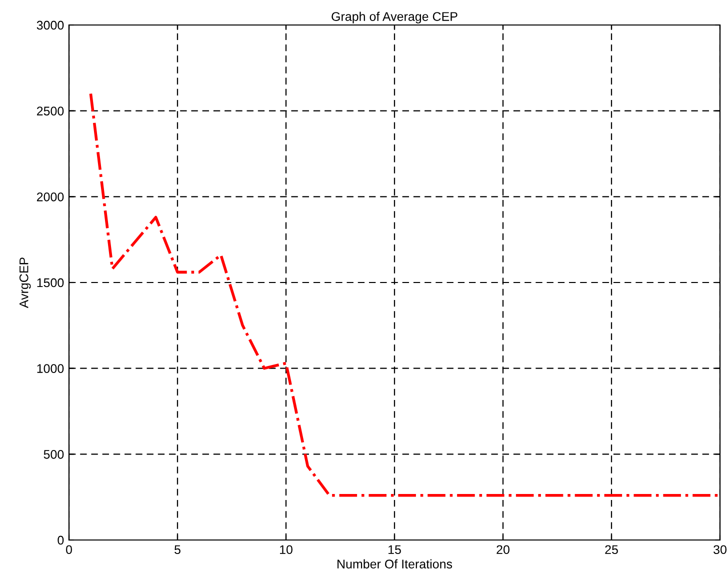 This screenshot has width=727, height=582. Describe the element at coordinates (394, 549) in the screenshot. I see `x-tick-label: 15` at that location.